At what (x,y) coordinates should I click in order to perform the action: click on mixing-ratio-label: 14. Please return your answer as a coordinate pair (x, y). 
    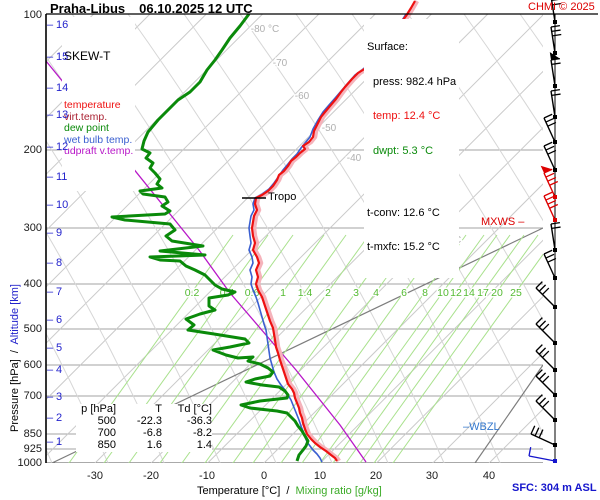
    Looking at the image, I should click on (469, 293).